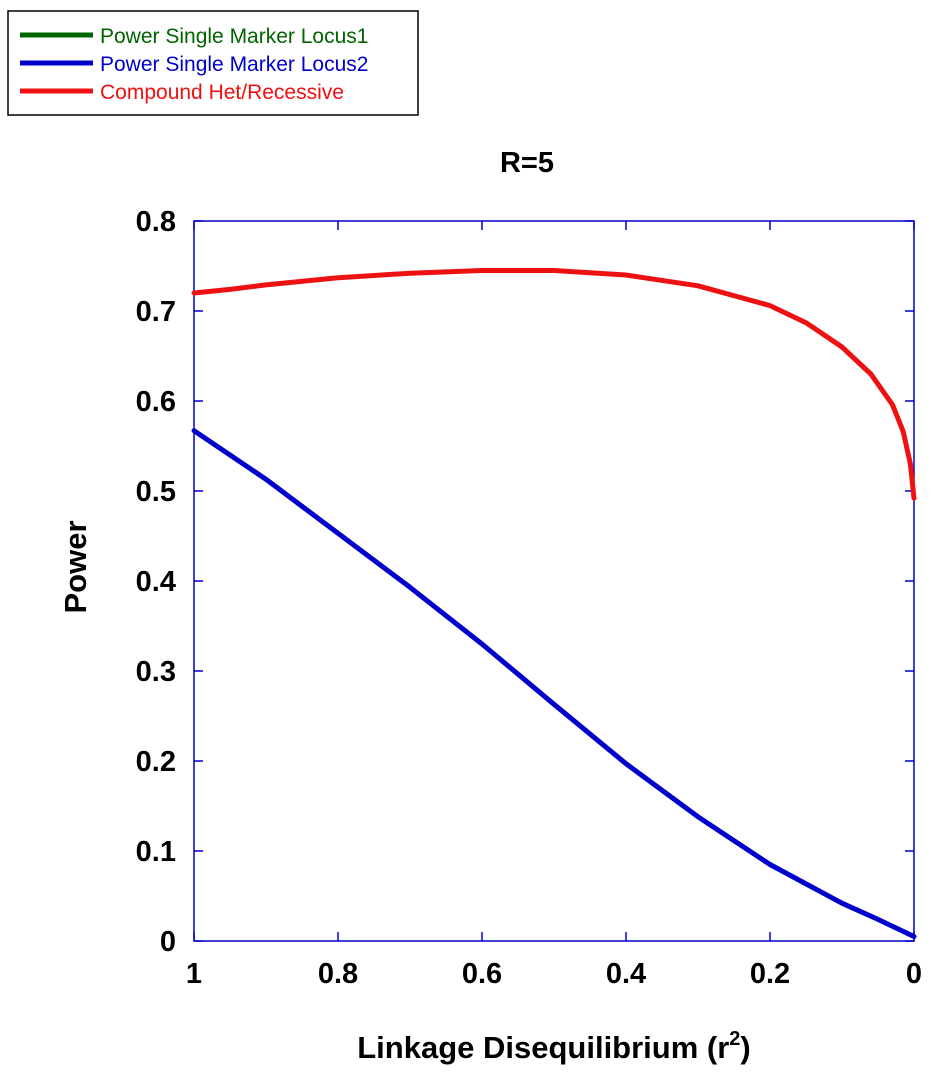 The image size is (934, 1077). I want to click on x-tick-label: 0.6, so click(482, 974).